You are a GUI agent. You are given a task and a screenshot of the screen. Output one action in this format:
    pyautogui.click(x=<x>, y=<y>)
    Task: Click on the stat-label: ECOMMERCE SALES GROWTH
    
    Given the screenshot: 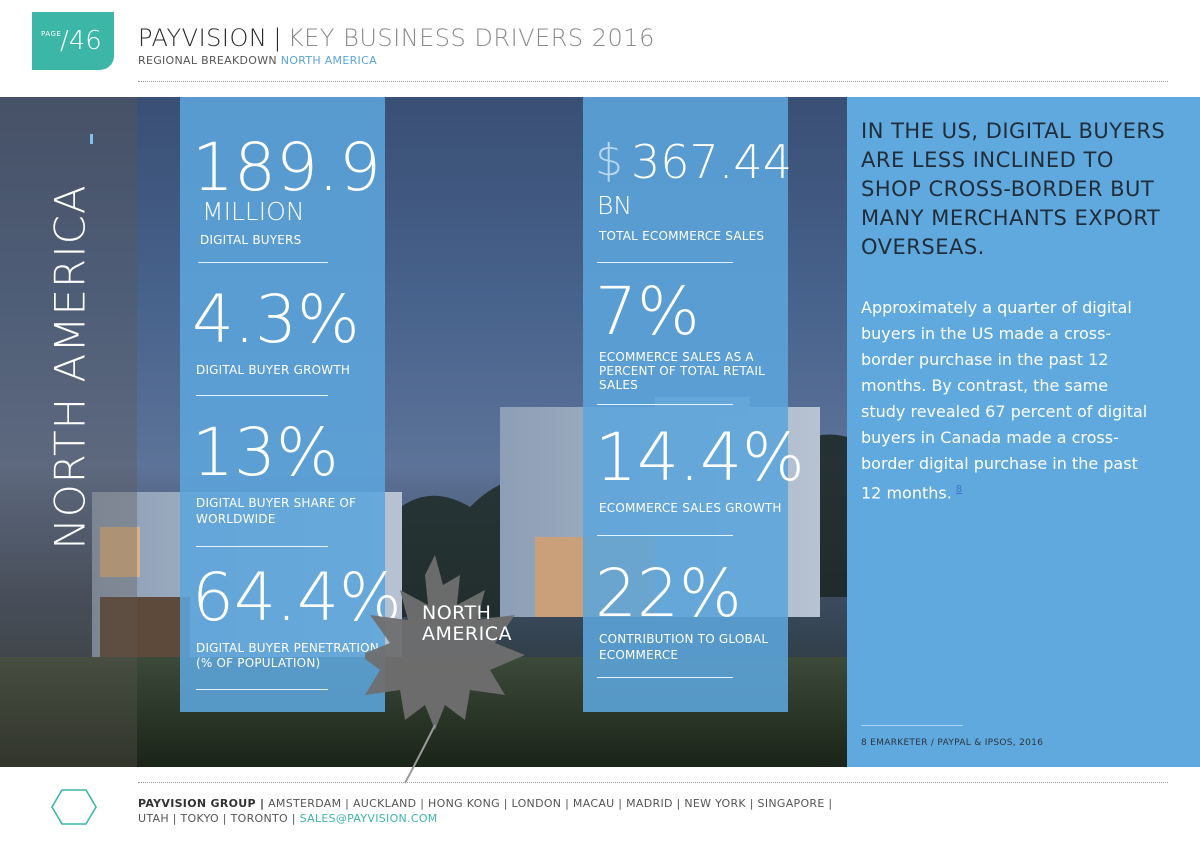 What is the action you would take?
    pyautogui.click(x=690, y=508)
    